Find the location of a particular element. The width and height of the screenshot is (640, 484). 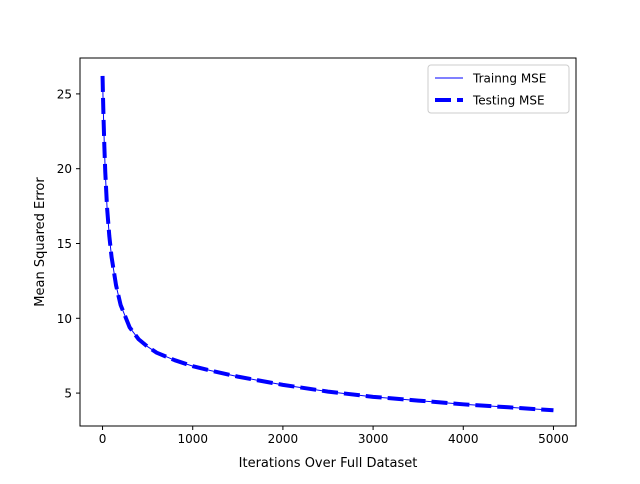

x-axis-label: Iterations Over Full Dataset is located at coordinates (328, 463).